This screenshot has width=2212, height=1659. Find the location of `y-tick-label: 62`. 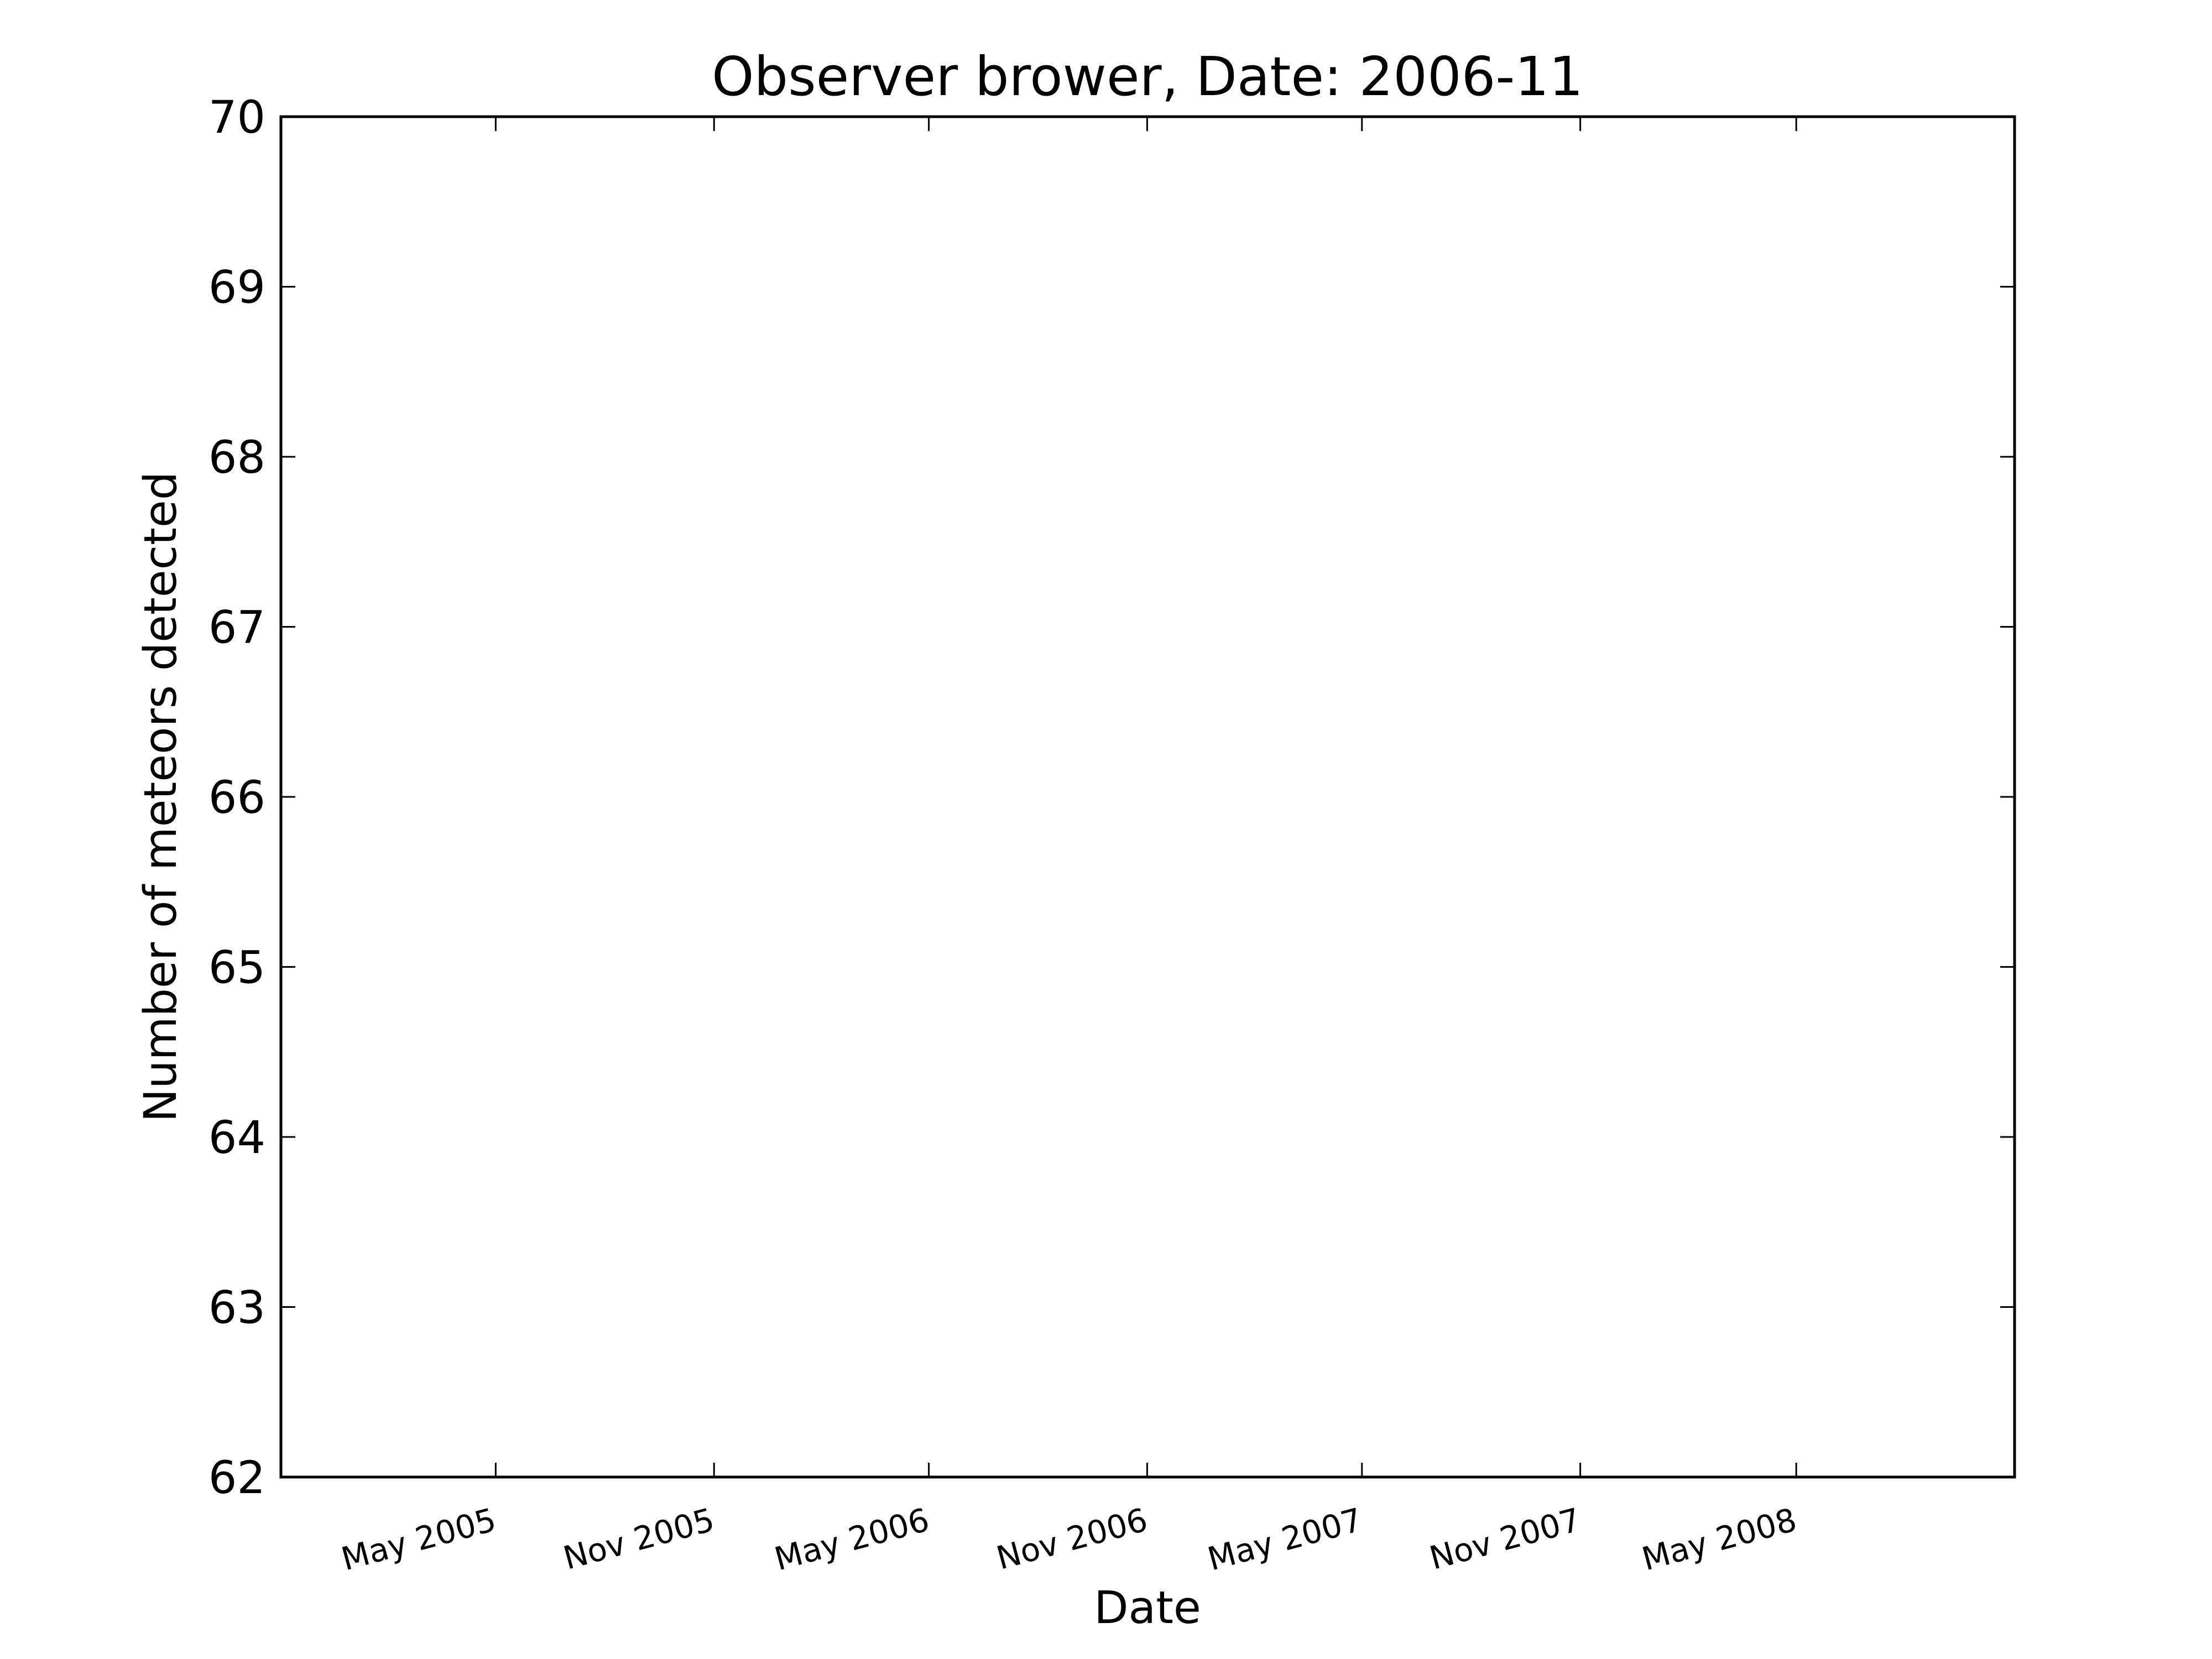

y-tick-label: 62 is located at coordinates (237, 1478).